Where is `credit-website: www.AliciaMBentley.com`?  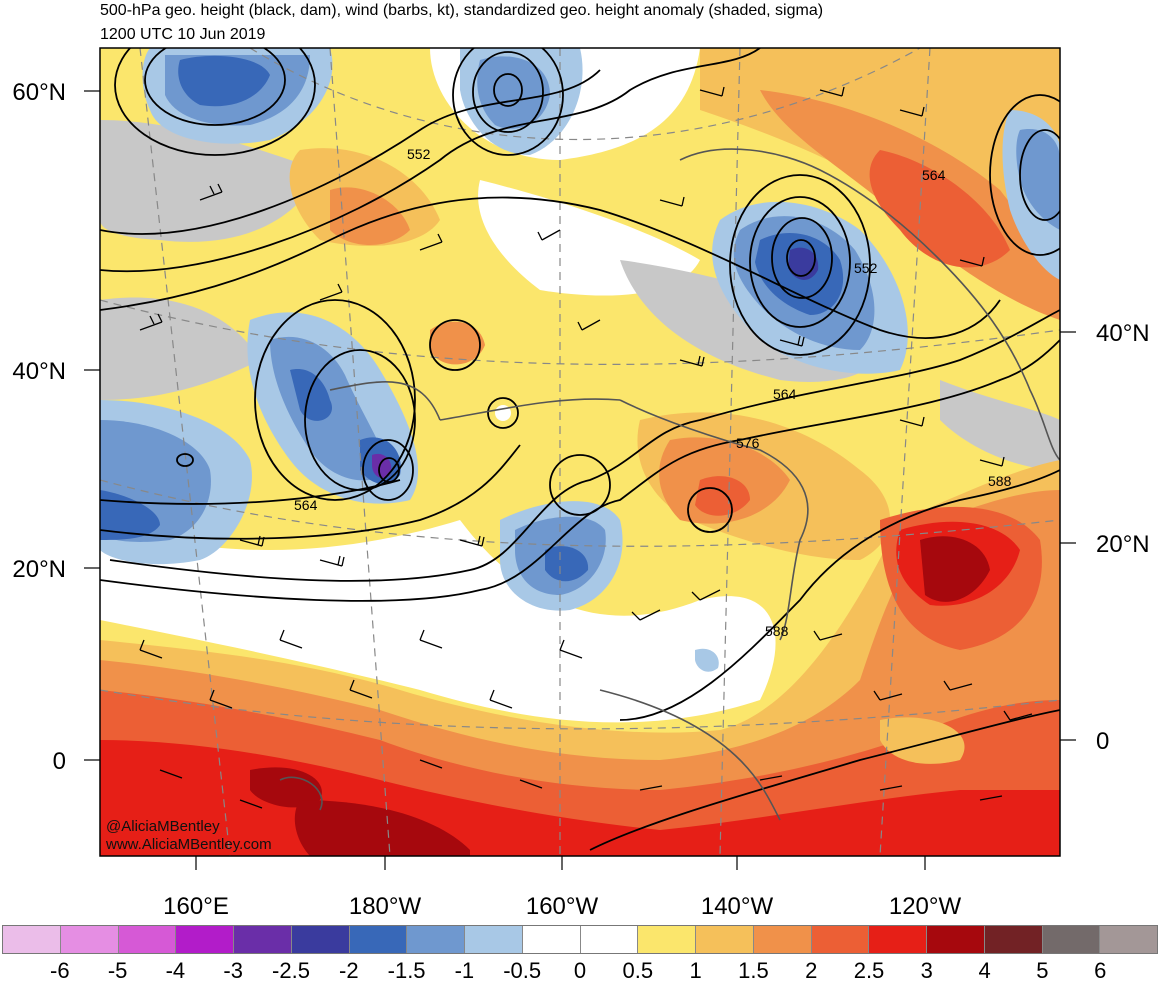 credit-website: www.AliciaMBentley.com is located at coordinates (189, 844).